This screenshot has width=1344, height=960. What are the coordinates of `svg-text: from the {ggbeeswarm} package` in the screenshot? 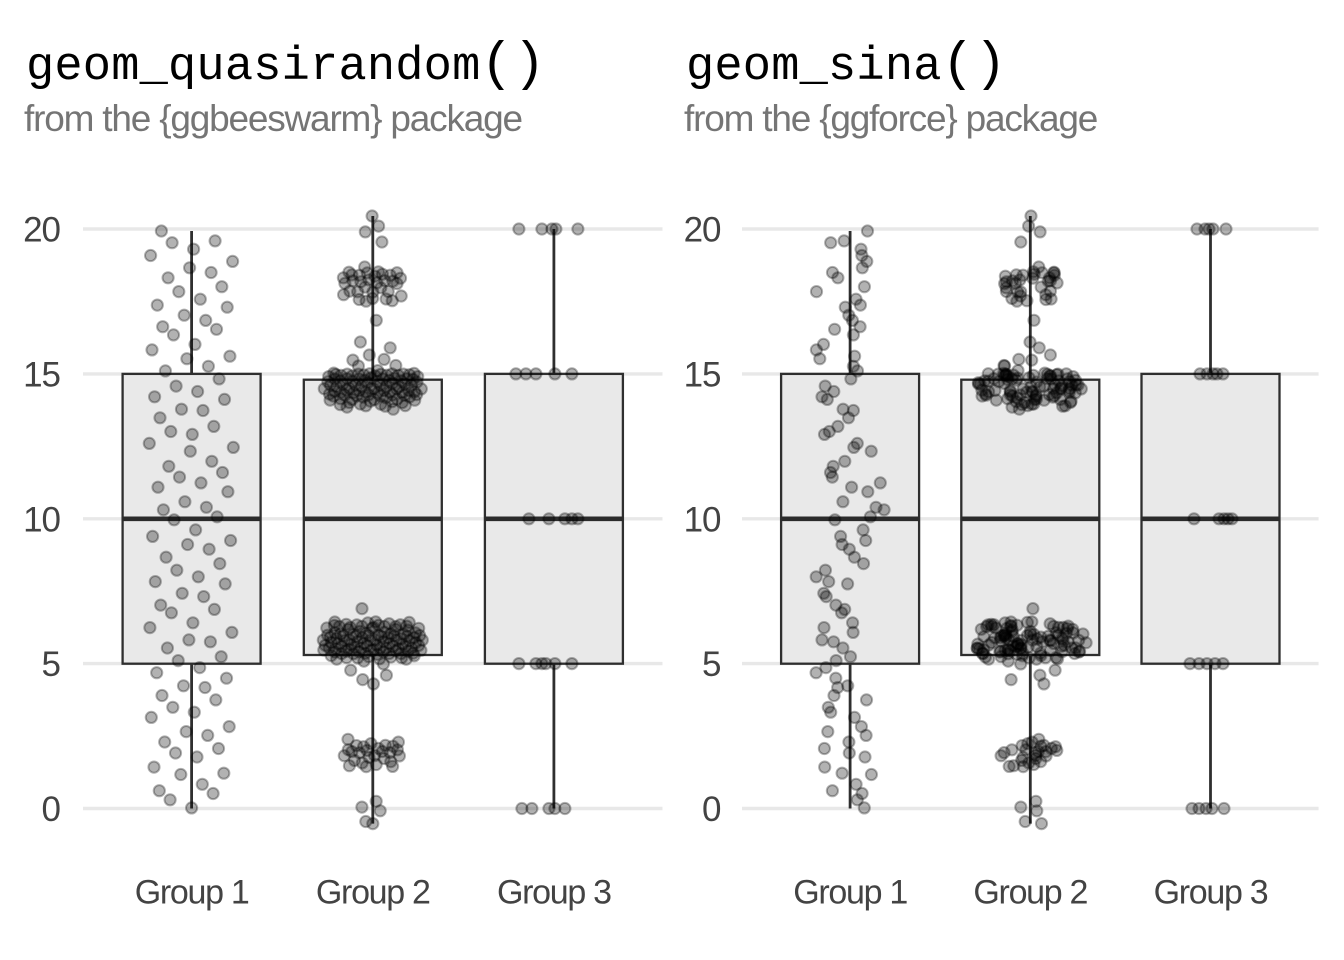 It's located at (273, 118).